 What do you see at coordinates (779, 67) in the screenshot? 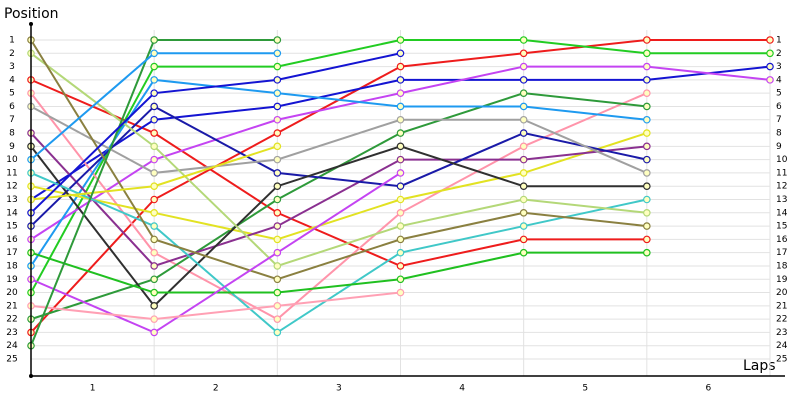
I see `y-tick-label-right: 3` at bounding box center [779, 67].